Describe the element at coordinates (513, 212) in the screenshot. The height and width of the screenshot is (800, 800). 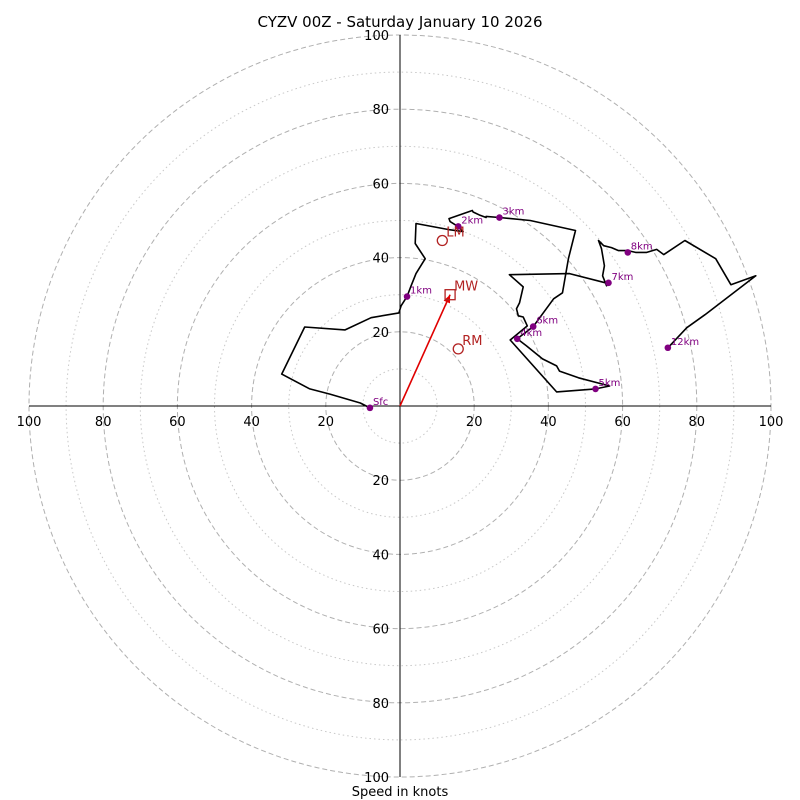
I see `height-label-3km: 3km` at that location.